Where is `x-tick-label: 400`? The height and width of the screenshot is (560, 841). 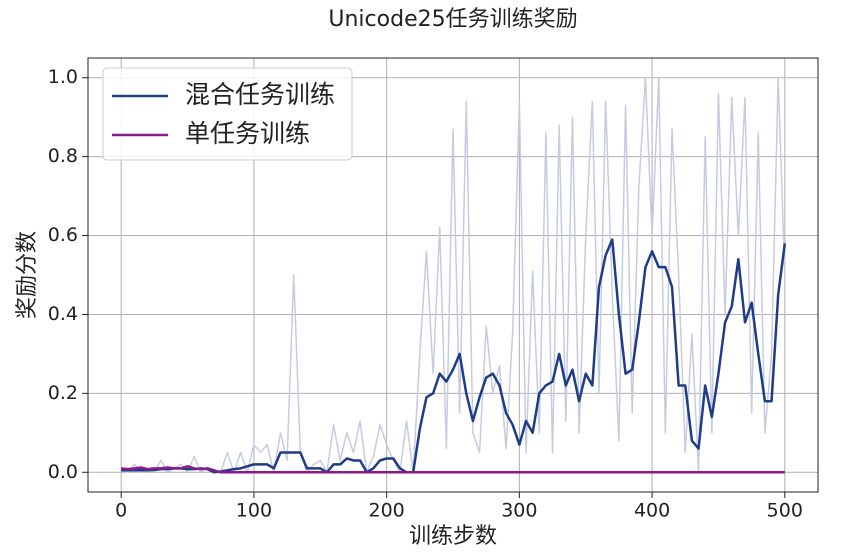
x-tick-label: 400 is located at coordinates (652, 511).